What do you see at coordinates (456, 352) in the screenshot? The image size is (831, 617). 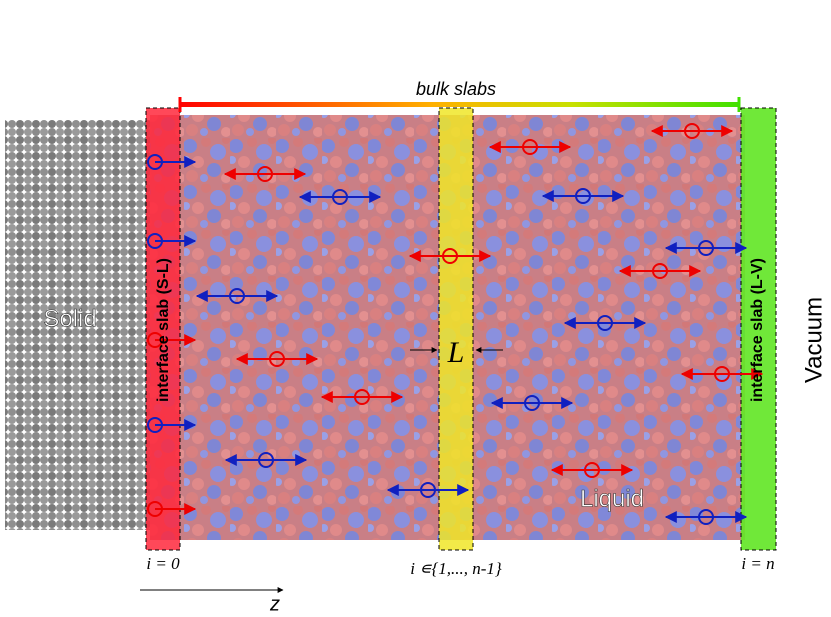 I see `length-label: L` at bounding box center [456, 352].